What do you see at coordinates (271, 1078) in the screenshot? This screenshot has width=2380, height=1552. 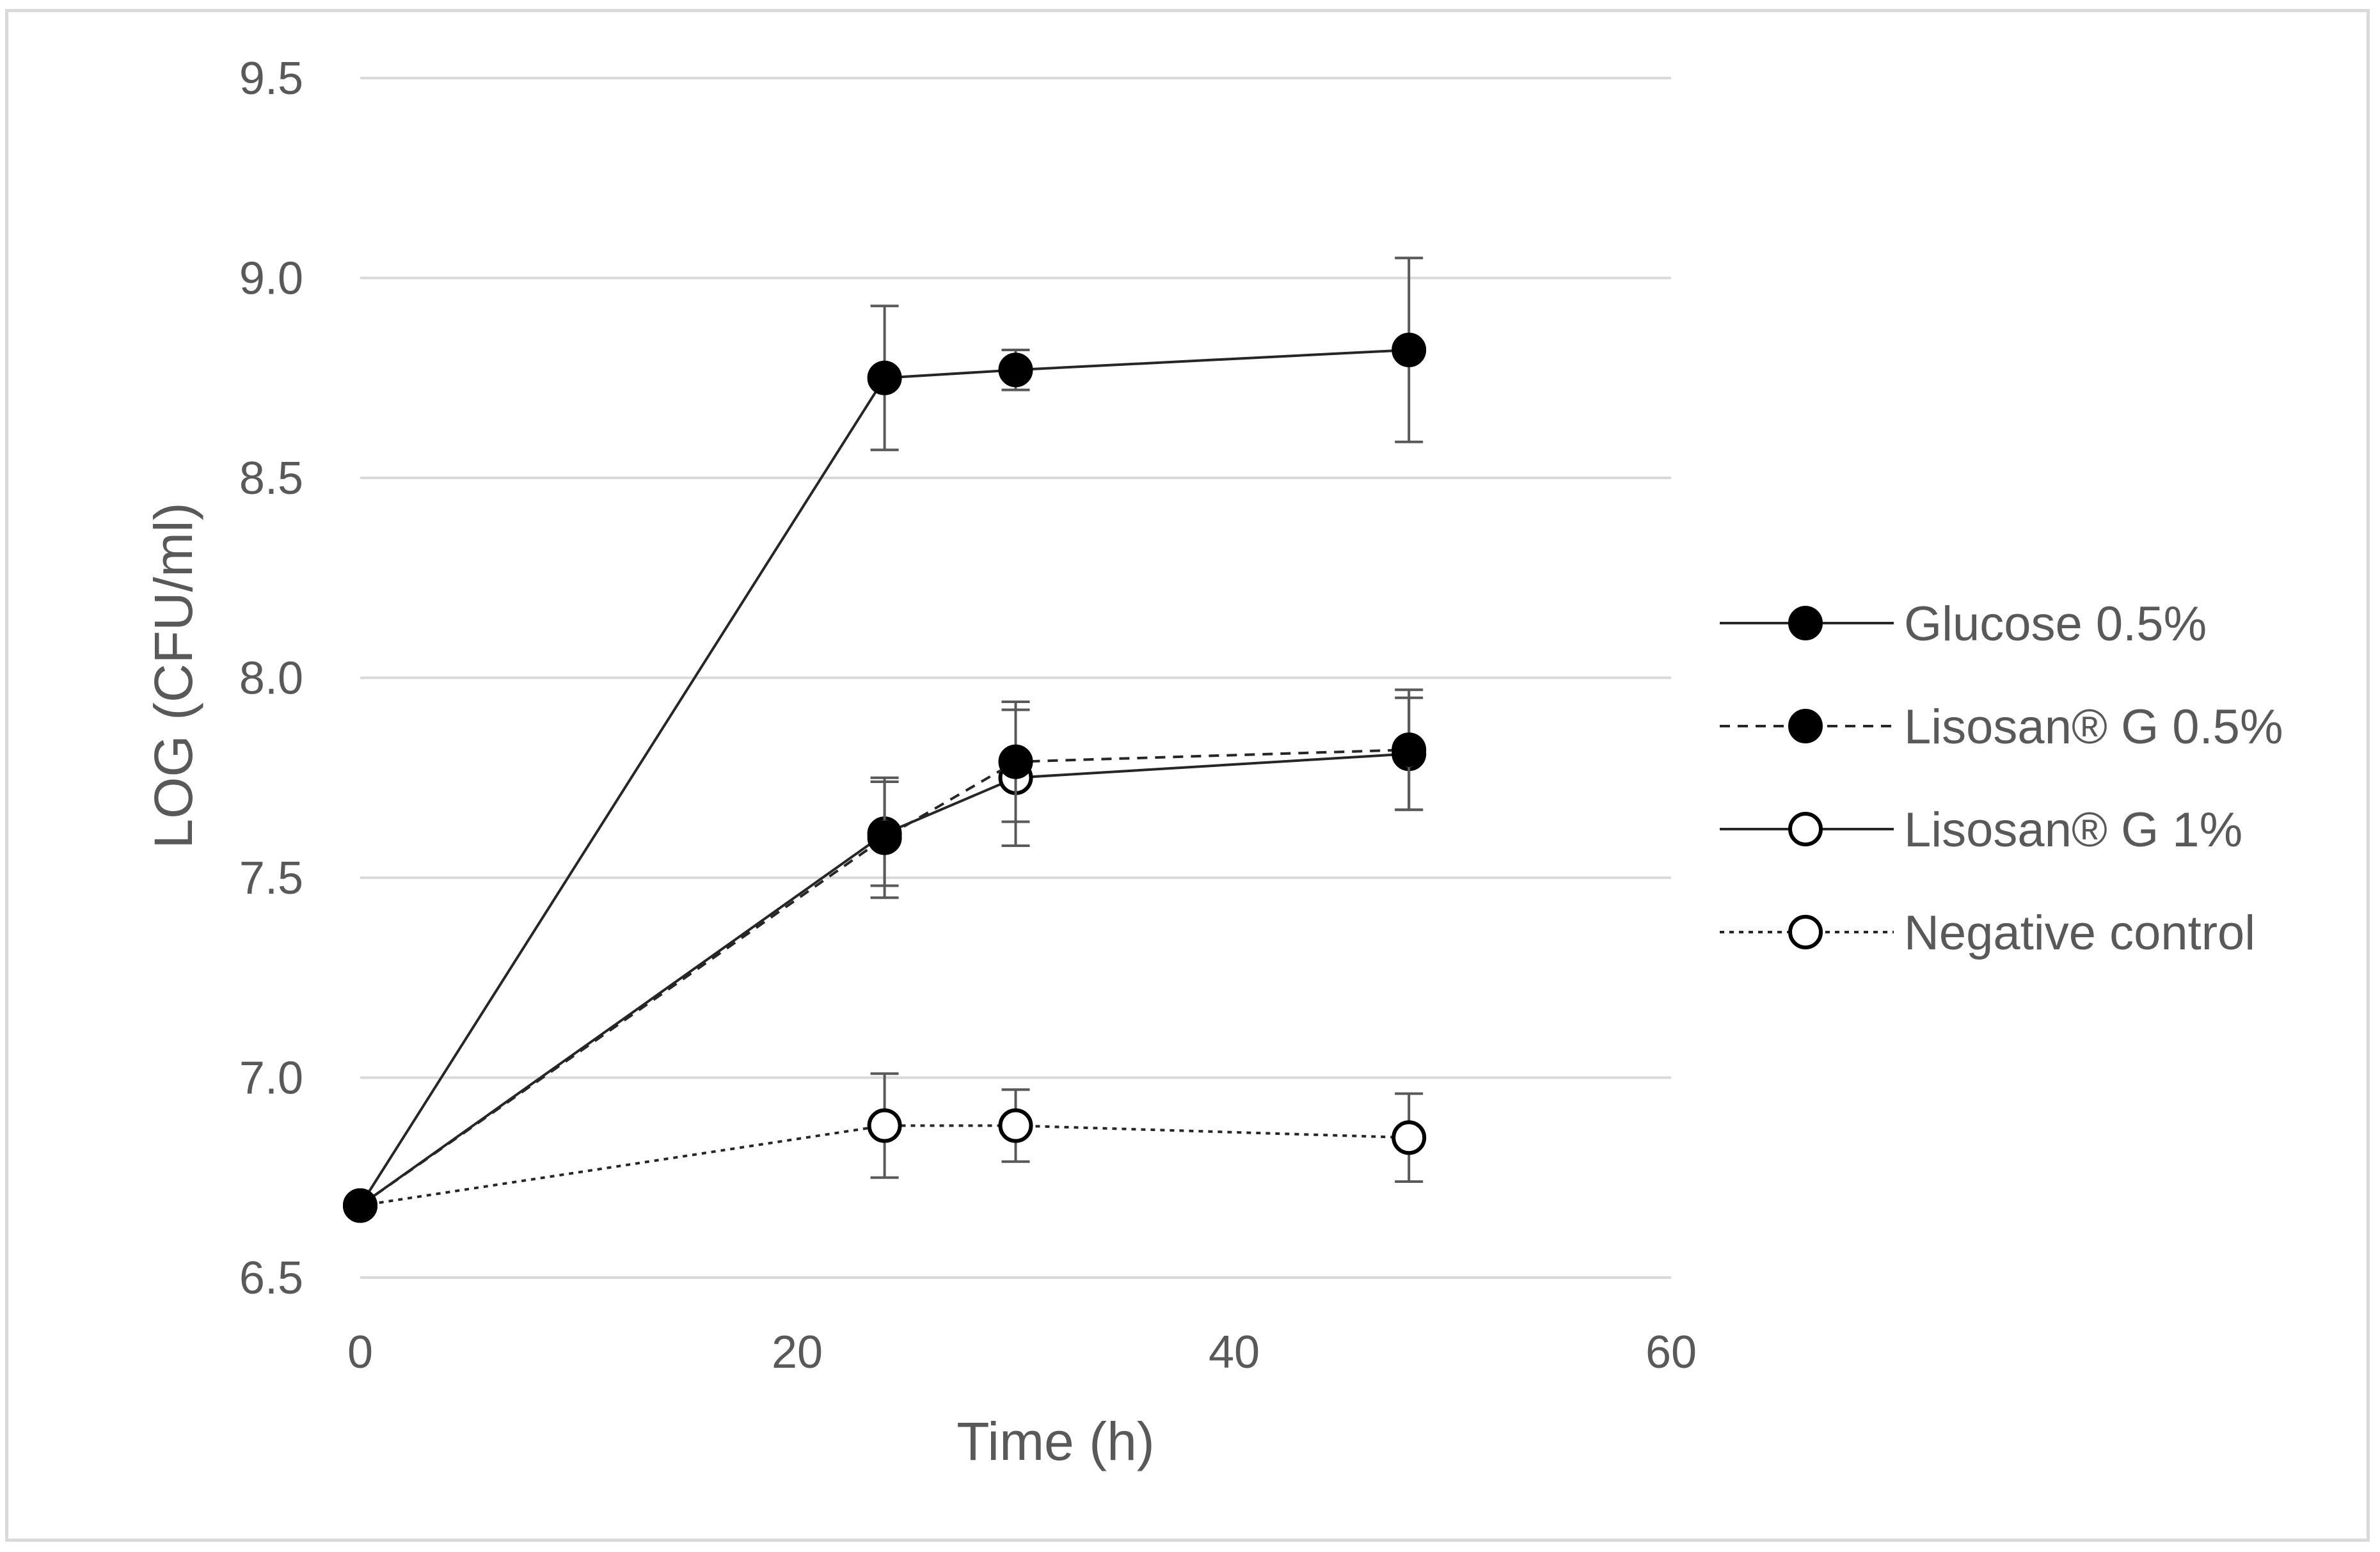 I see `y-tick-label: 7.0` at bounding box center [271, 1078].